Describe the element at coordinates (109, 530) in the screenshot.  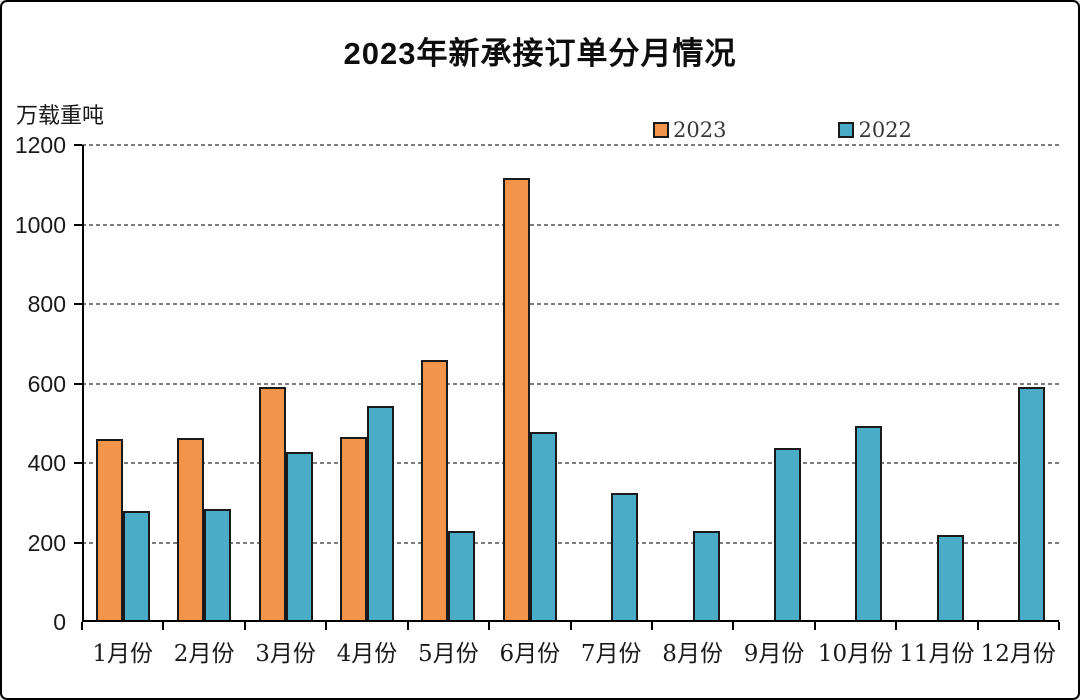
I see `bar-2023-1月份` at that location.